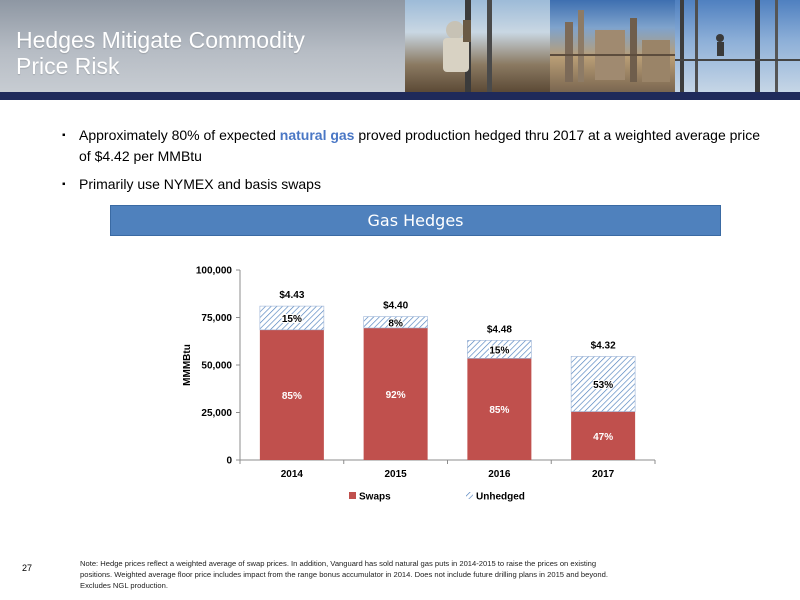 The height and width of the screenshot is (600, 800). What do you see at coordinates (375, 497) in the screenshot?
I see `legend-label-swaps: Swaps` at bounding box center [375, 497].